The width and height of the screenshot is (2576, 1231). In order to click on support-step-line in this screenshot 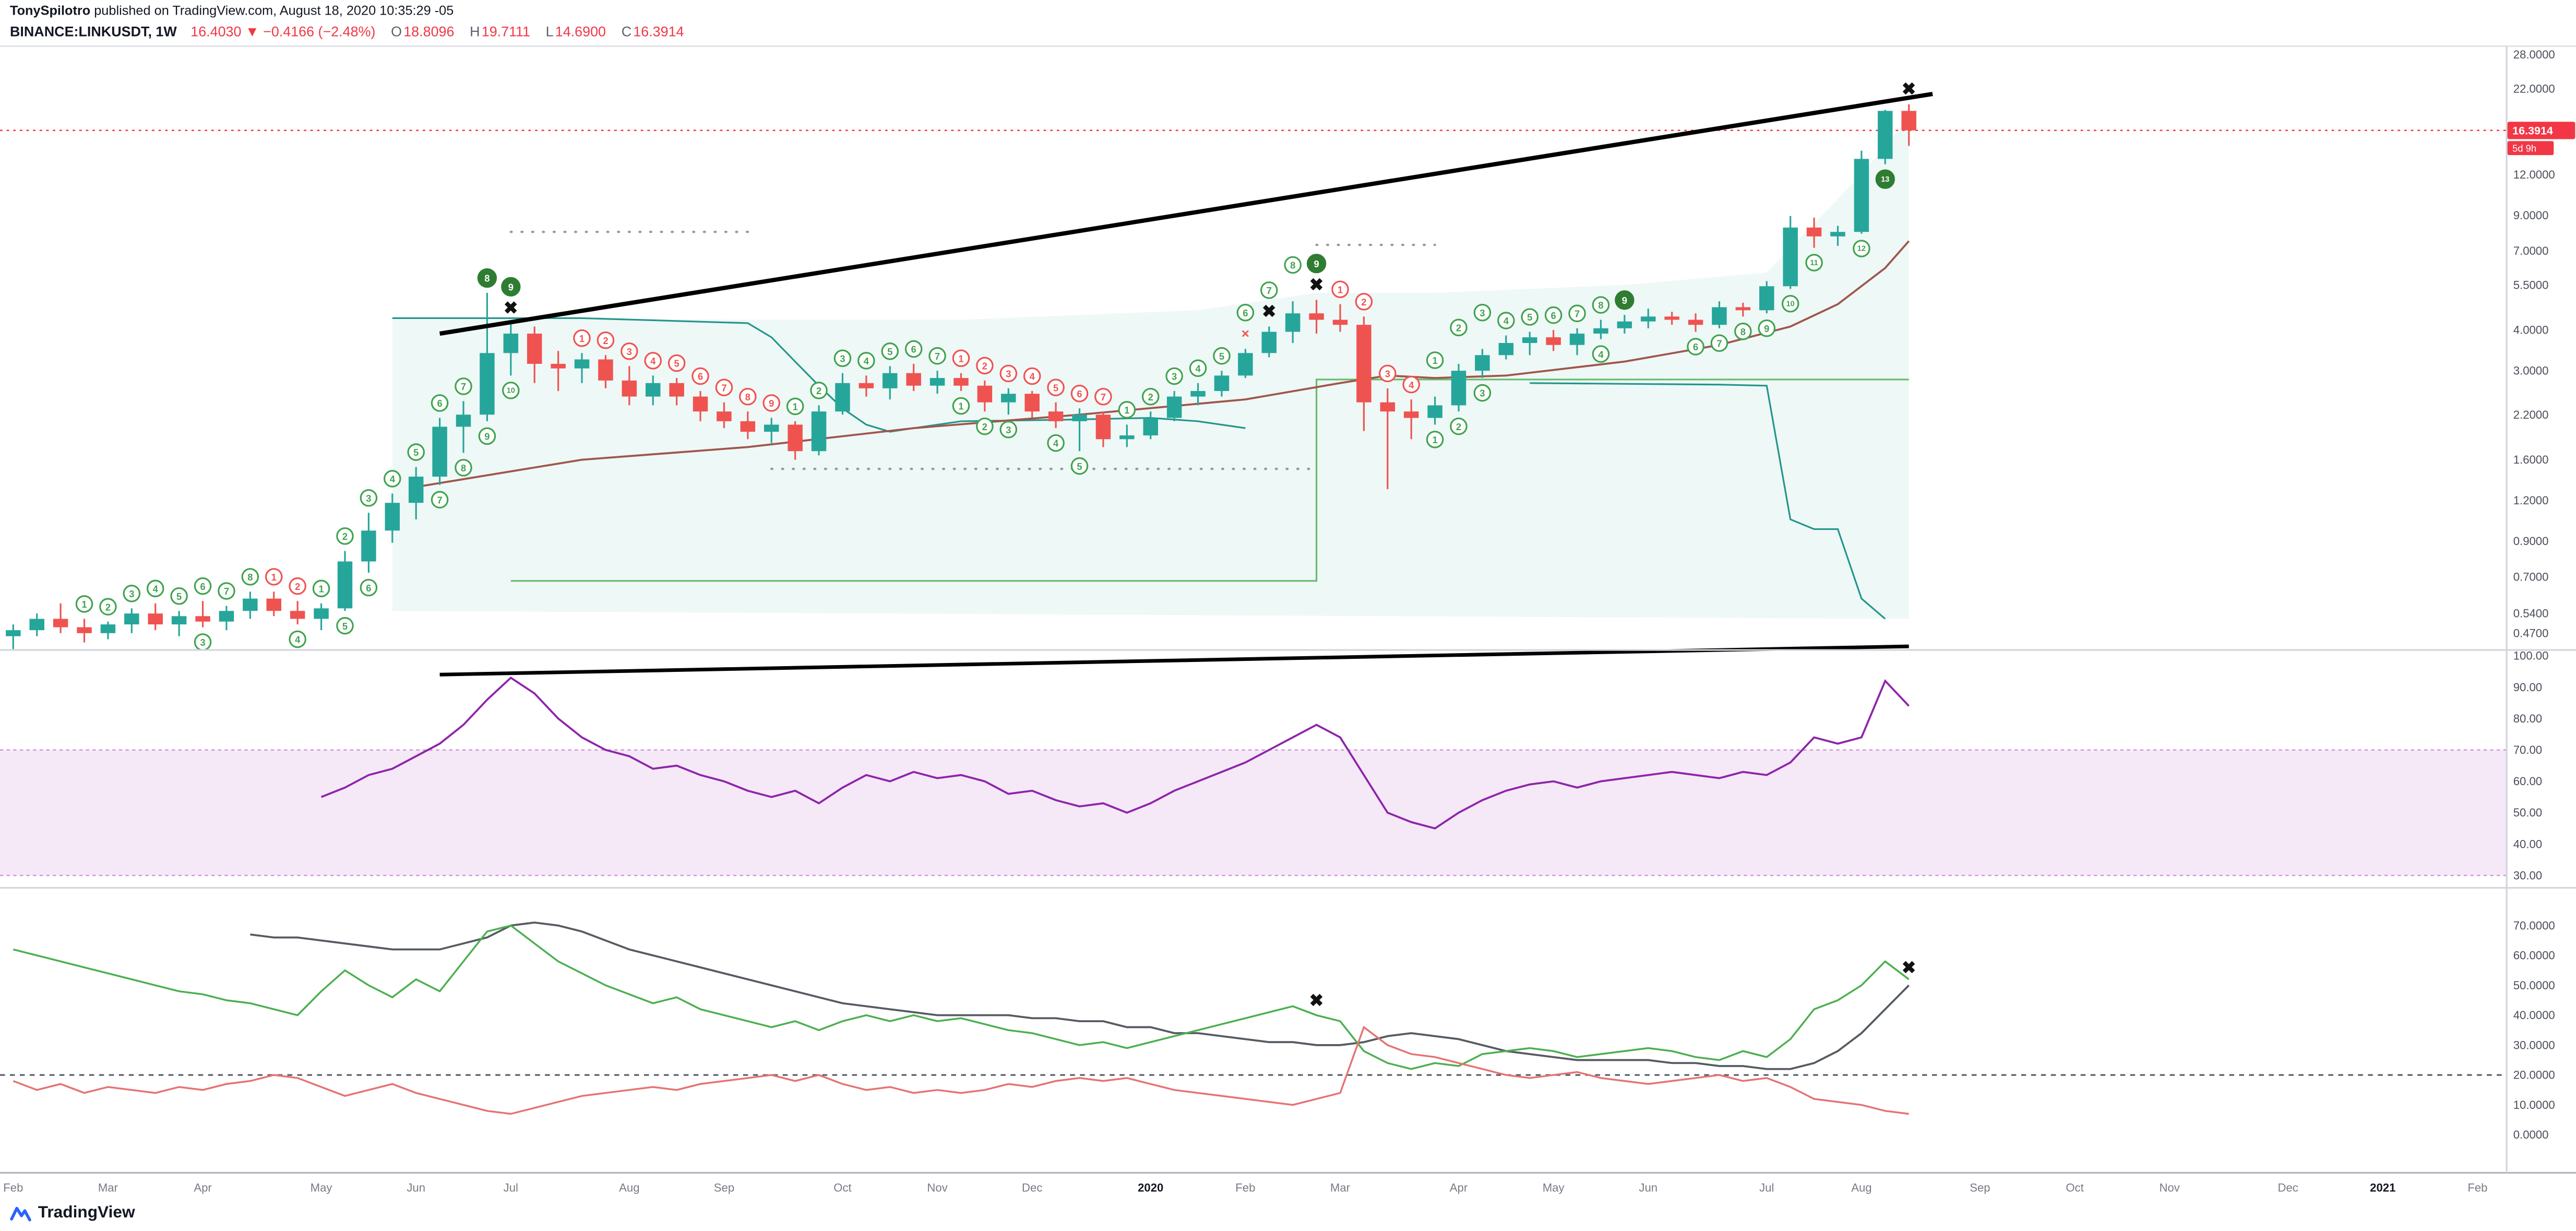, I will do `click(1209, 480)`.